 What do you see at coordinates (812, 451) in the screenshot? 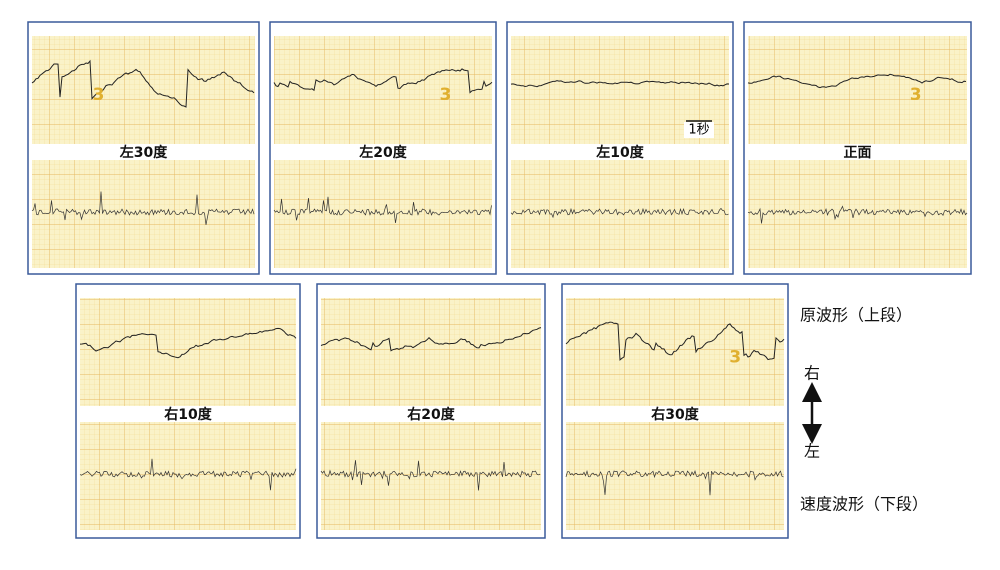
I see `left-label: 左` at bounding box center [812, 451].